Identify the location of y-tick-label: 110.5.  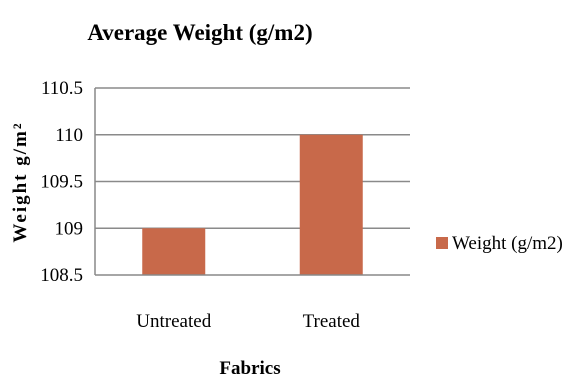
(62, 88).